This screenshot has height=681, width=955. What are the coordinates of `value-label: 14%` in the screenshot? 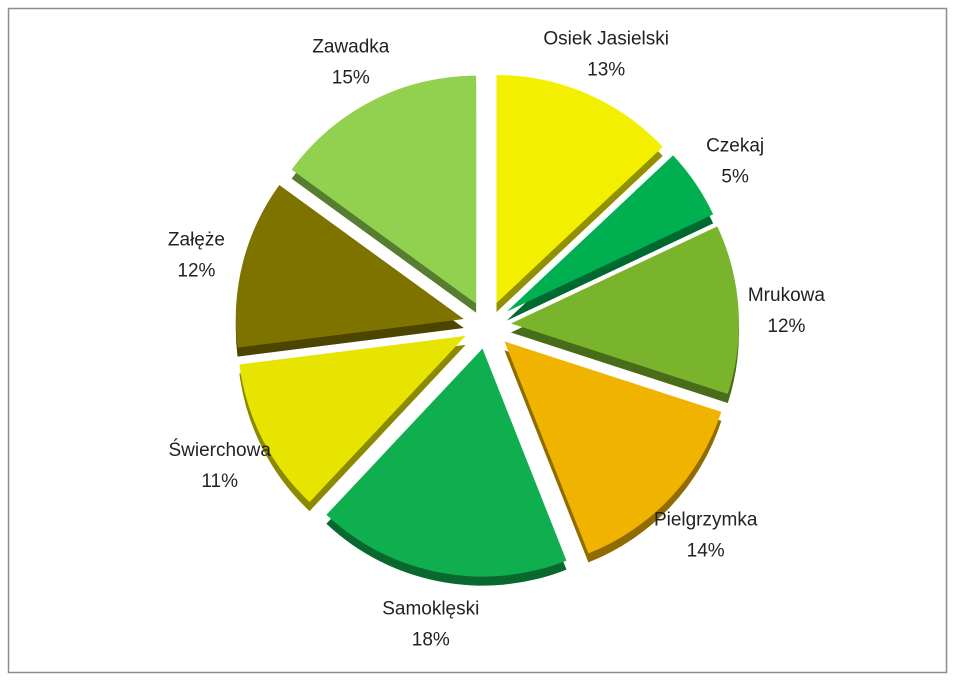 It's located at (706, 550).